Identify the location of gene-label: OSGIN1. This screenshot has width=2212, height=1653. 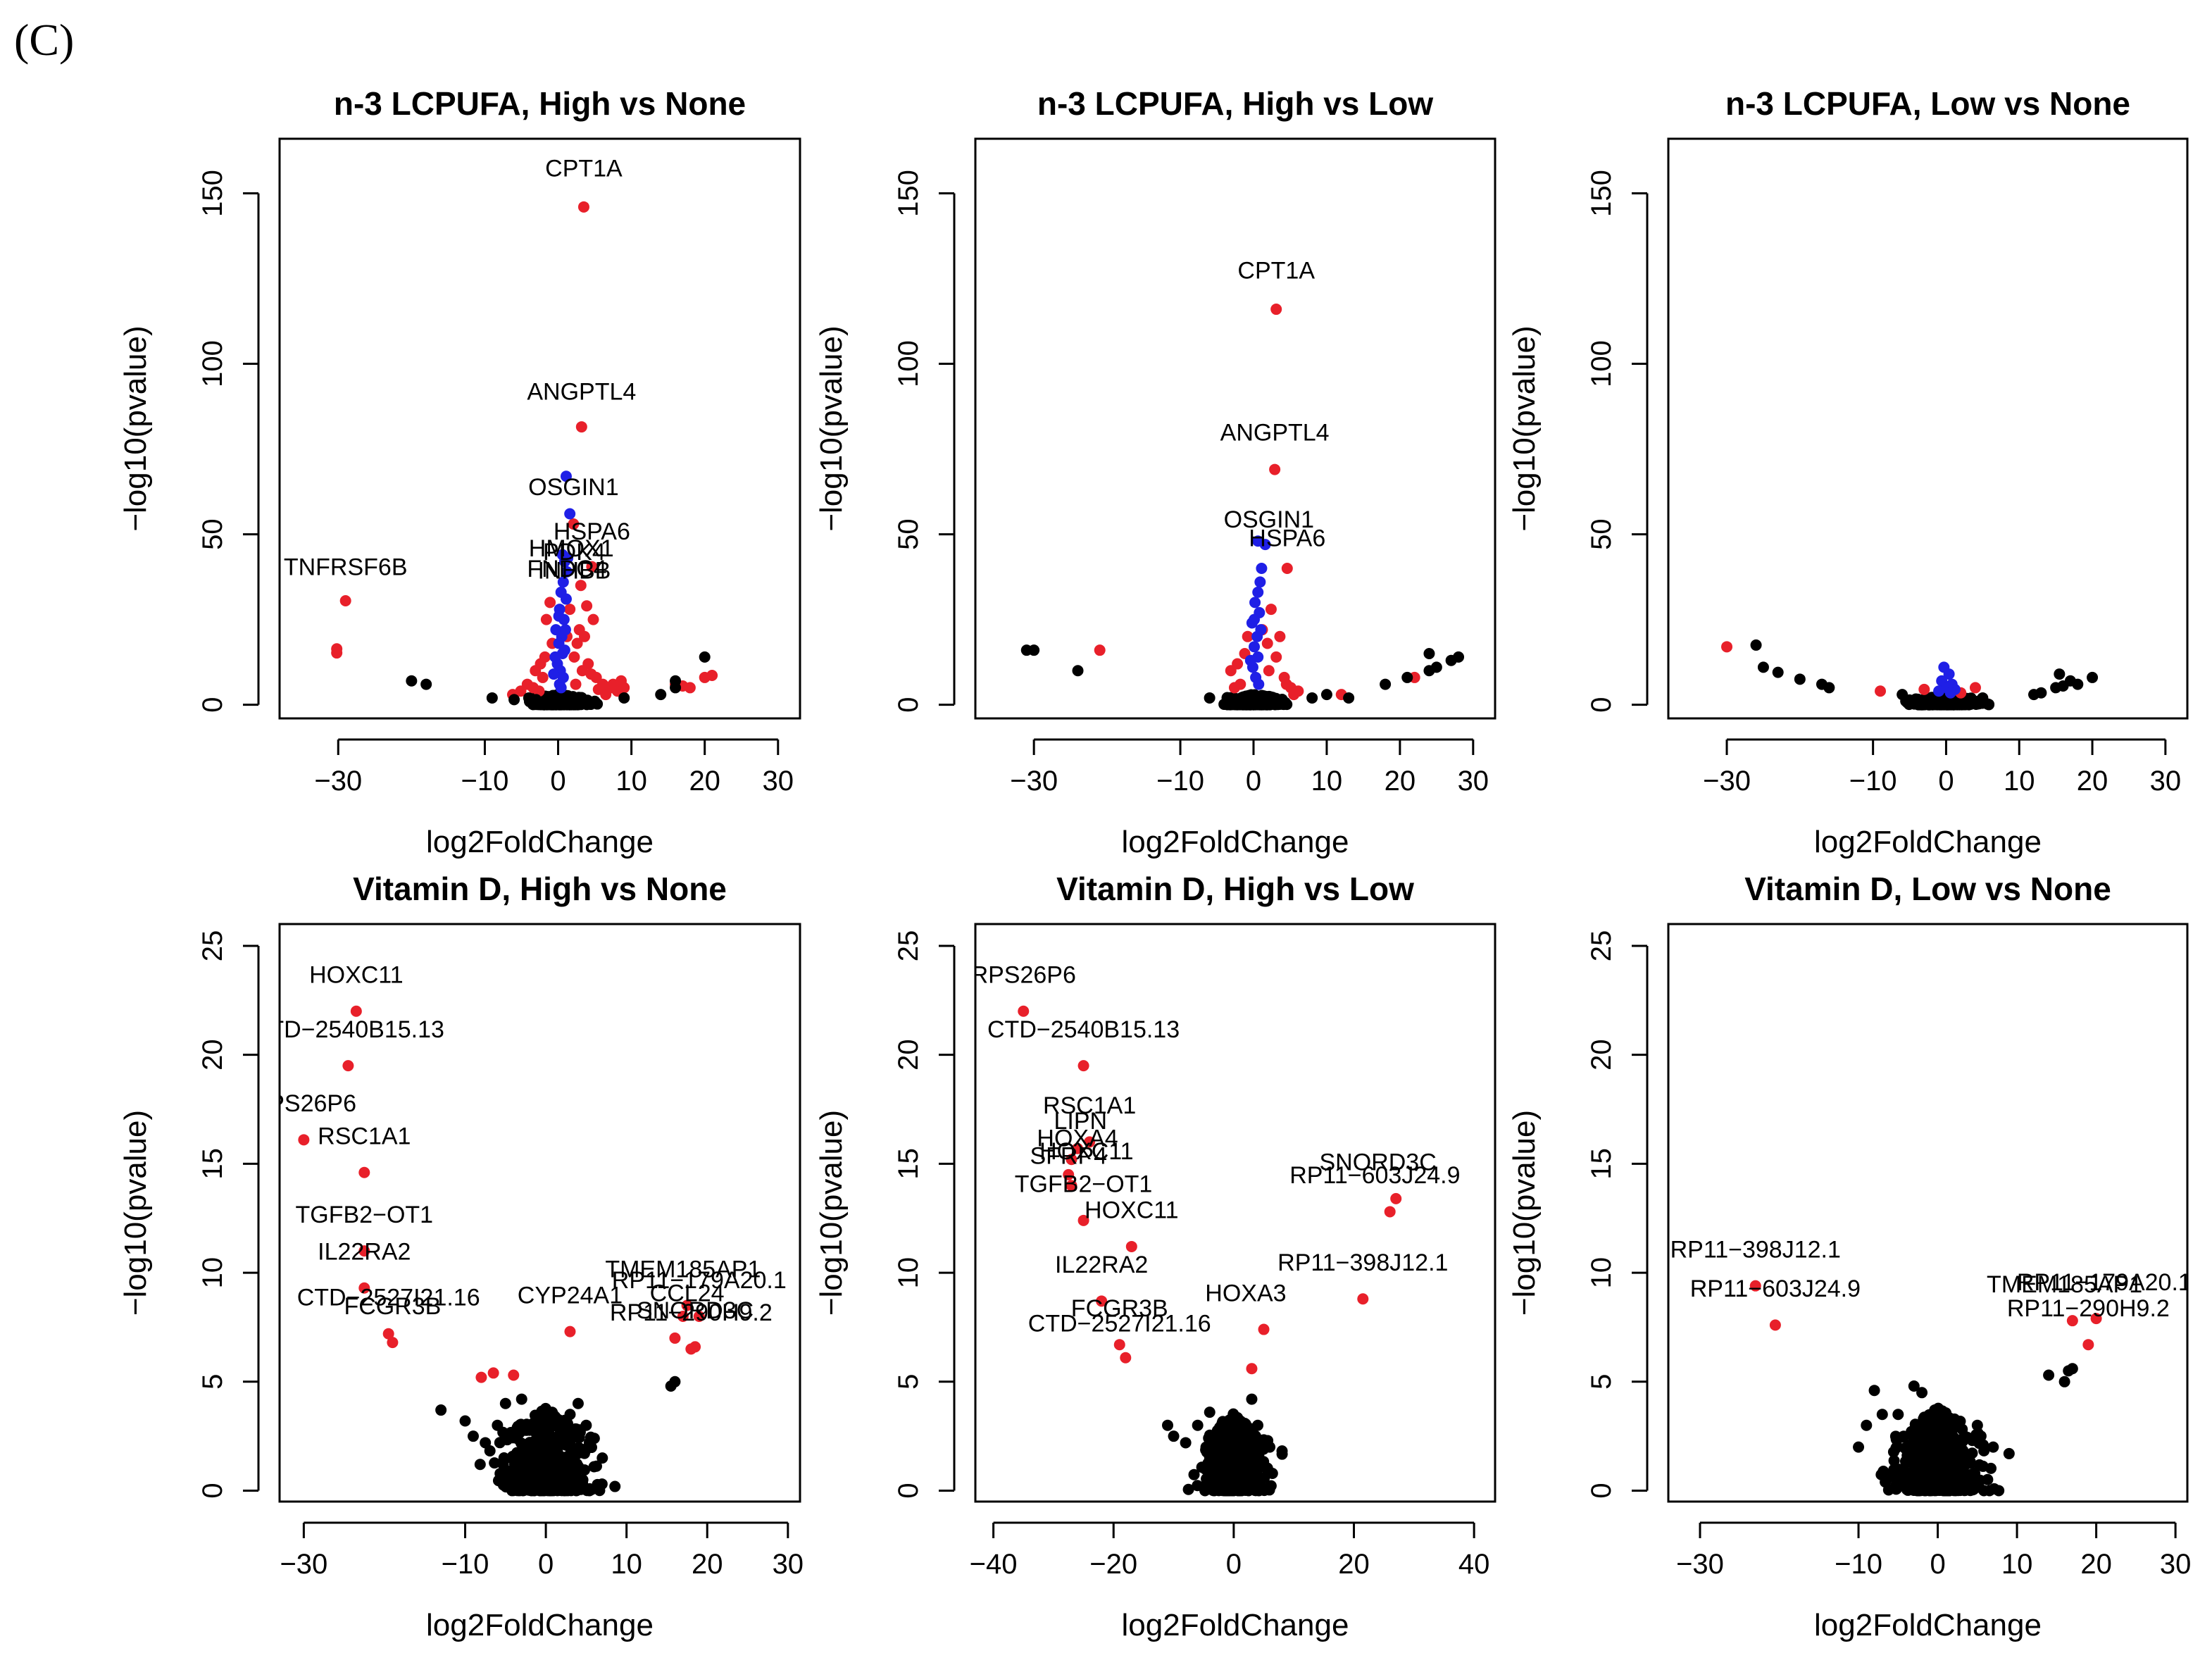
(573, 487).